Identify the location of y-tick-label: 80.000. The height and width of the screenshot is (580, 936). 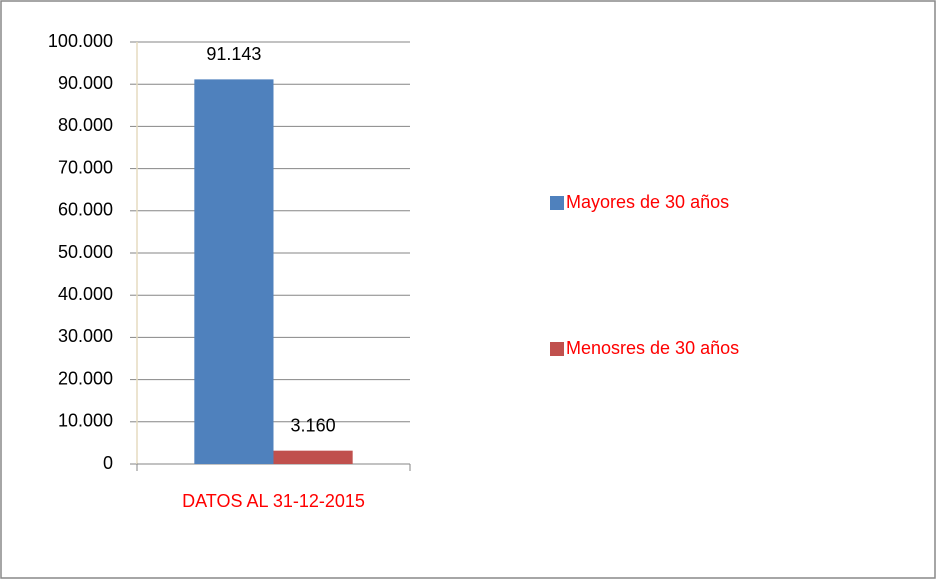
(85, 125).